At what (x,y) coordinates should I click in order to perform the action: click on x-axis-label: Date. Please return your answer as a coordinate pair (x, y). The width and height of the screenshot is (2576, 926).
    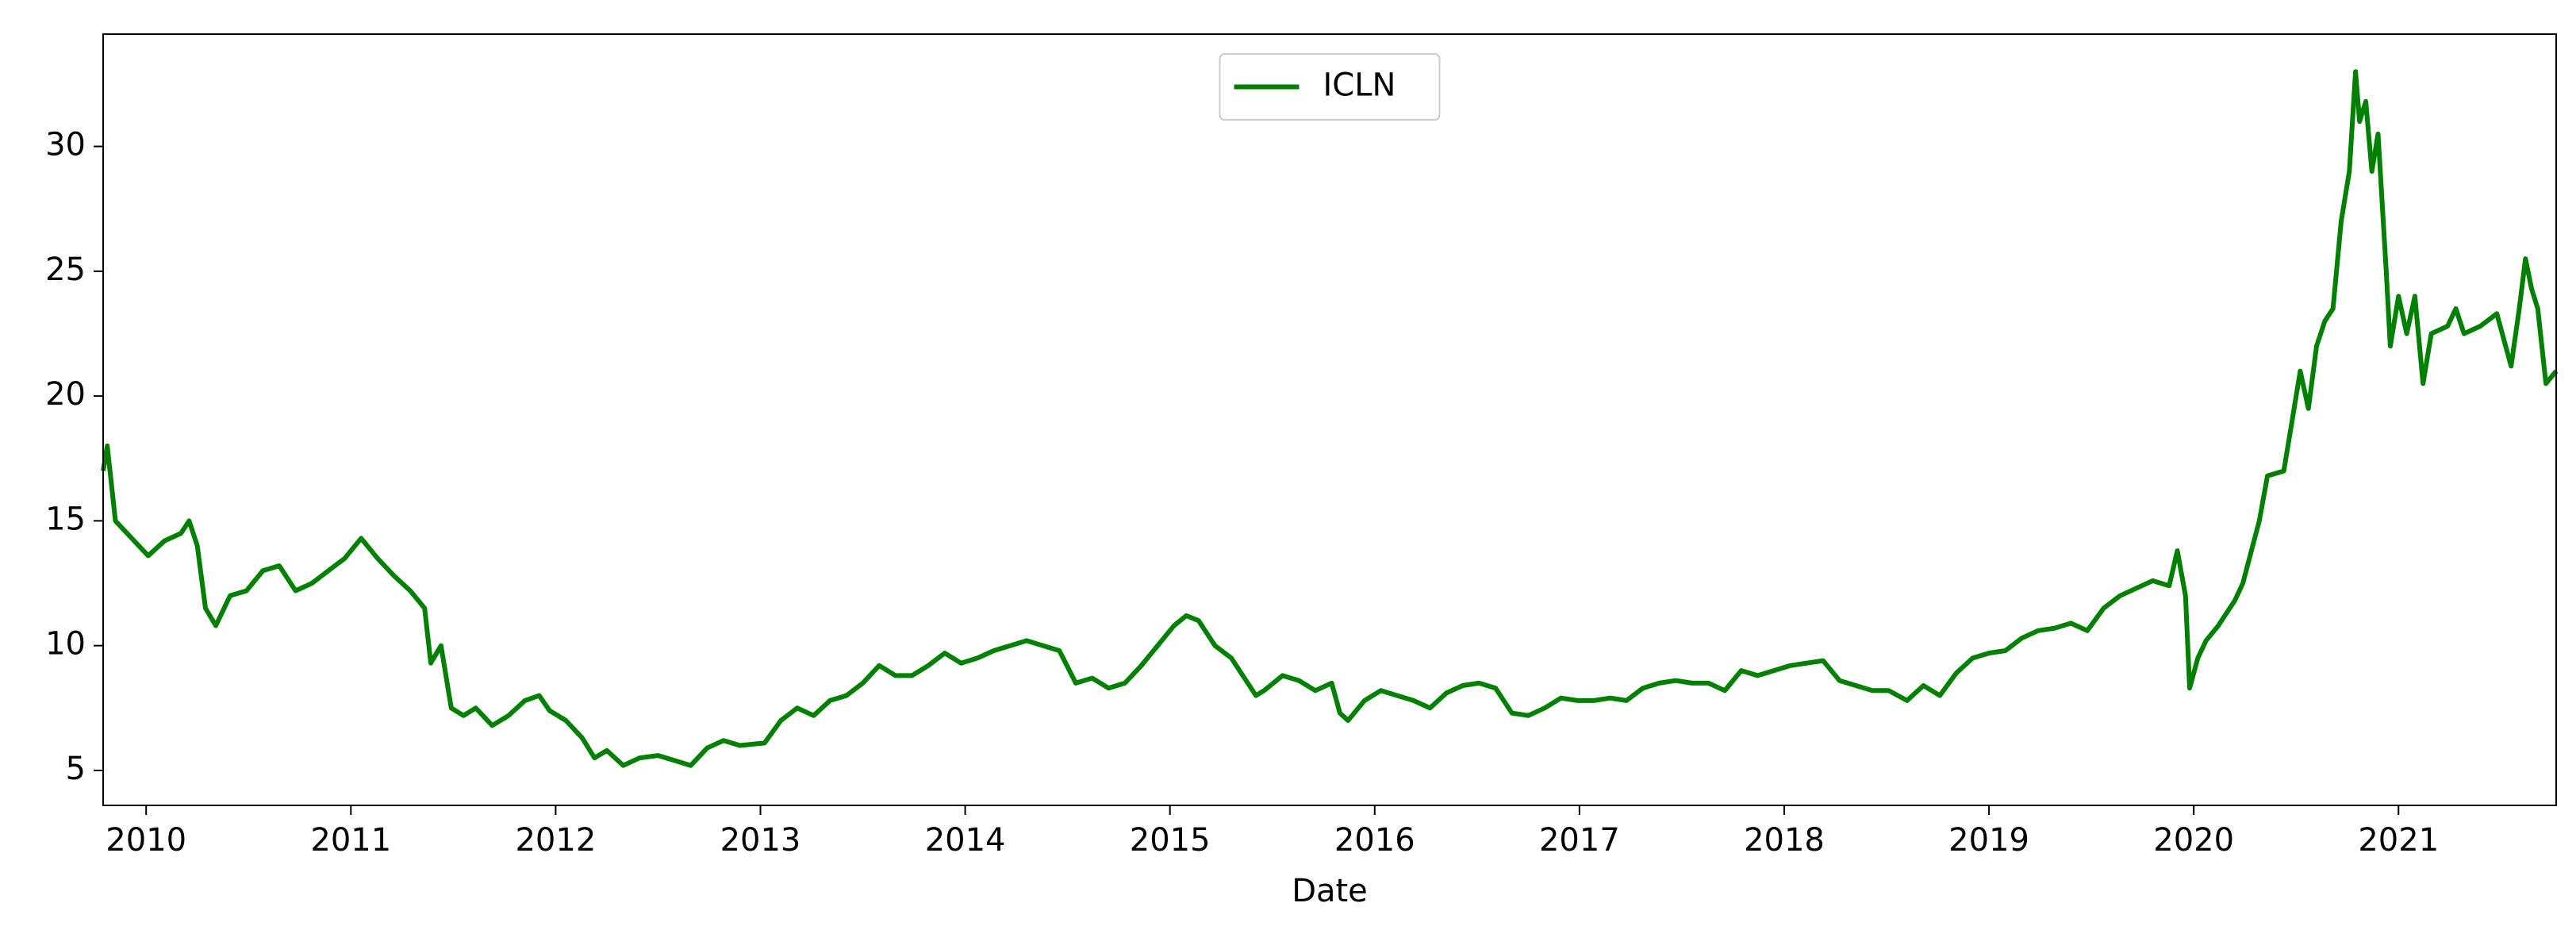
    Looking at the image, I should click on (1330, 891).